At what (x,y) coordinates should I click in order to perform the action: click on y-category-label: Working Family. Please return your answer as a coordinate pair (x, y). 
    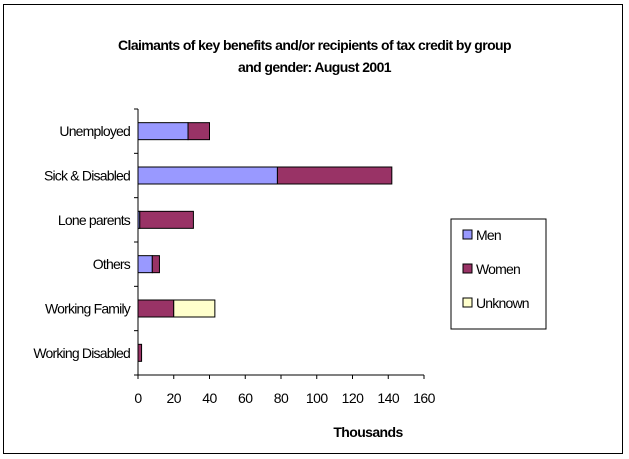
    Looking at the image, I should click on (88, 309).